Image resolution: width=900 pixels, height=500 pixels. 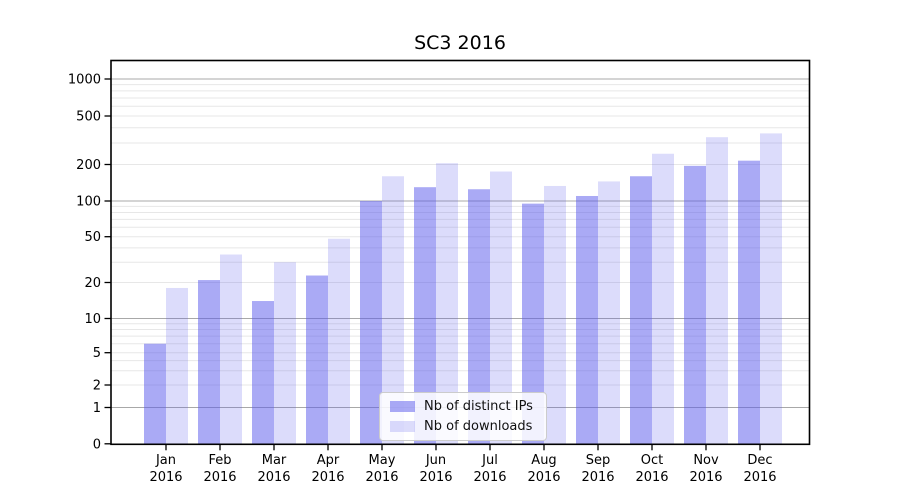 I want to click on bar-ips-feb, so click(x=209, y=362).